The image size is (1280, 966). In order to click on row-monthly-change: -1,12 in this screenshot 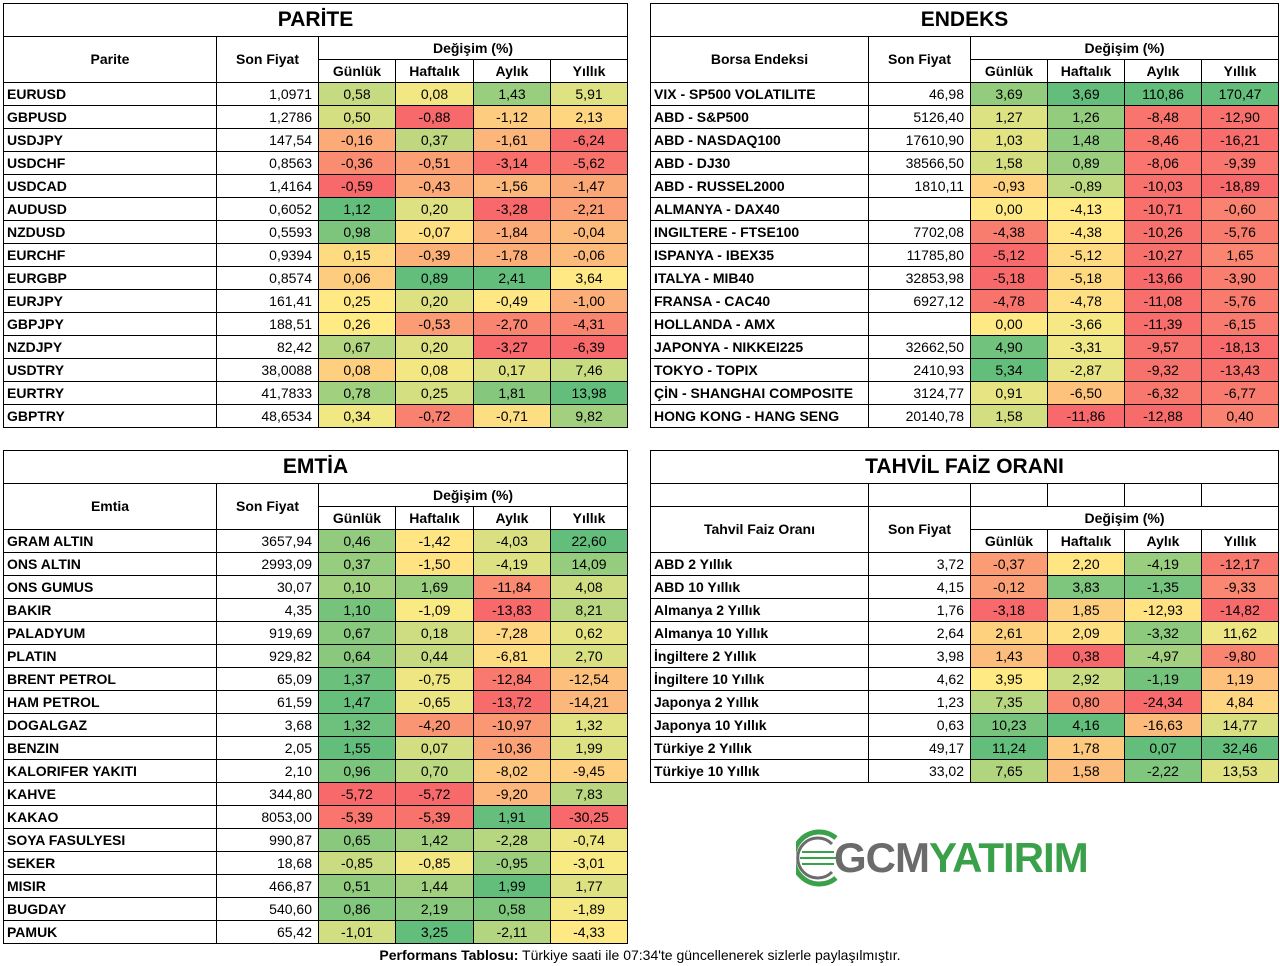, I will do `click(512, 117)`.